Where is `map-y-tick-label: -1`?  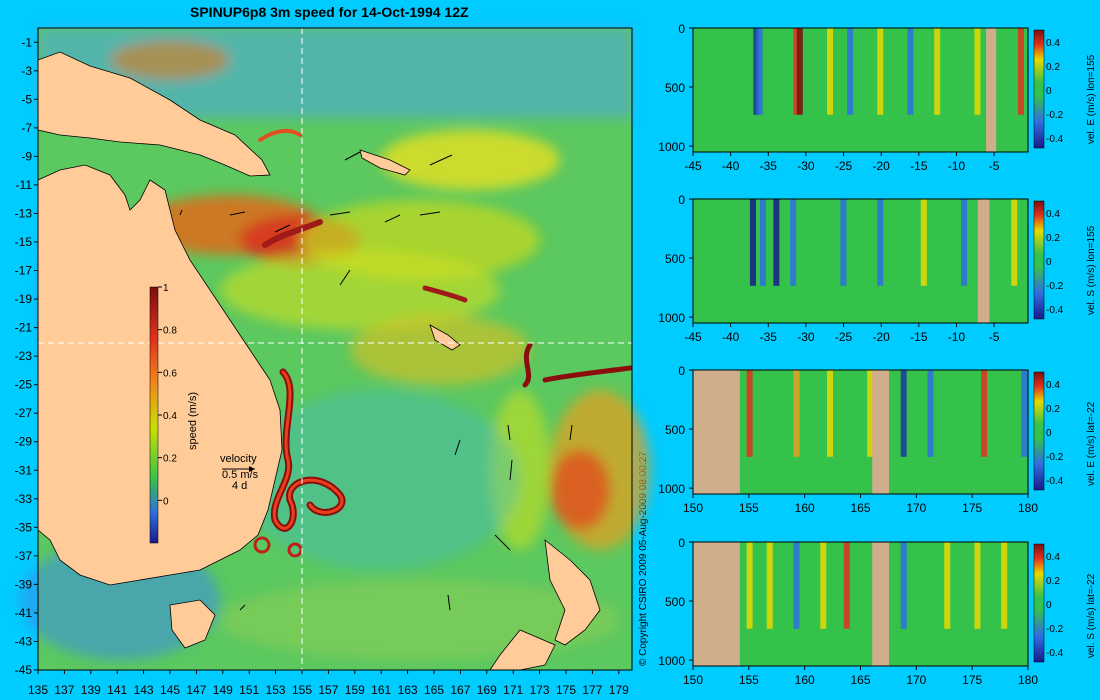
map-y-tick-label: -1 is located at coordinates (26, 42).